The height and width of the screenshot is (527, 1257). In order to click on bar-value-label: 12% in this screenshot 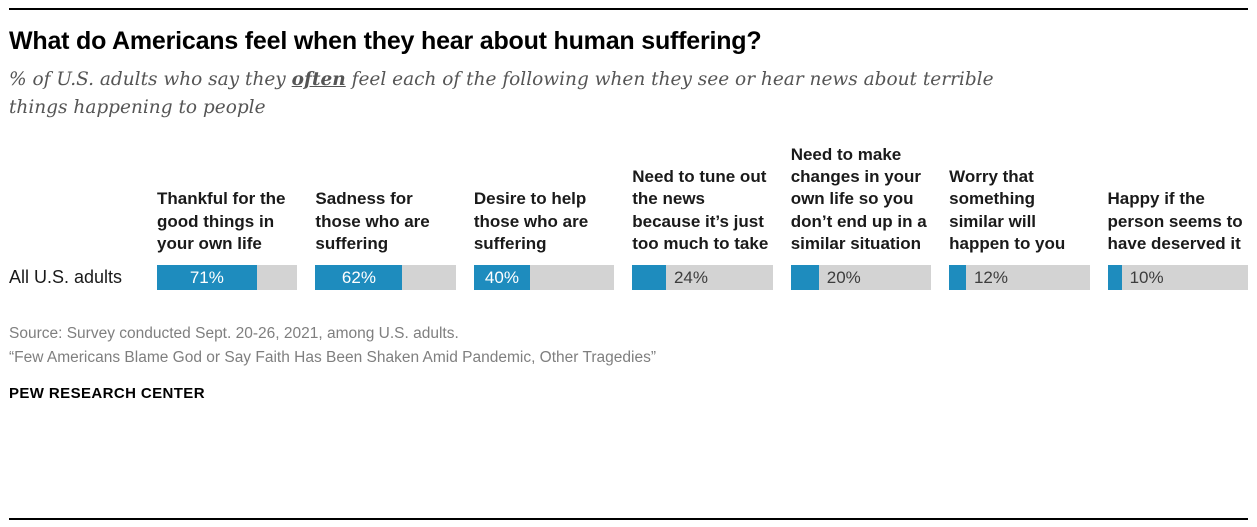, I will do `click(990, 277)`.